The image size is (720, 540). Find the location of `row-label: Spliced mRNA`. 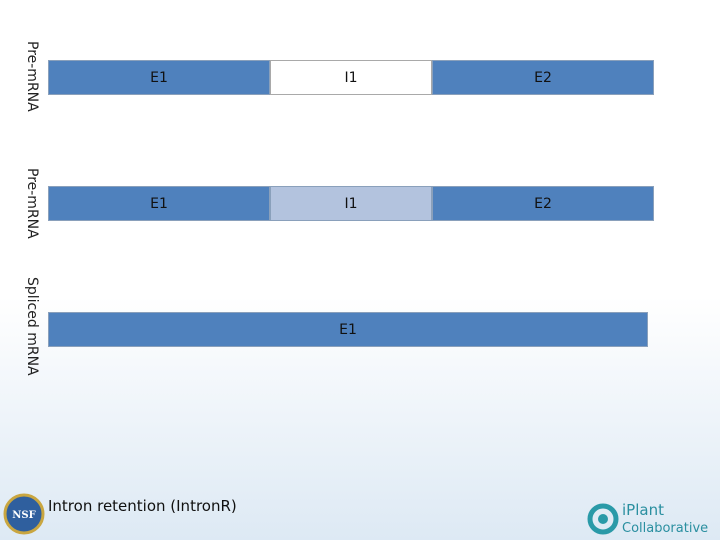

row-label: Spliced mRNA is located at coordinates (32, 326).